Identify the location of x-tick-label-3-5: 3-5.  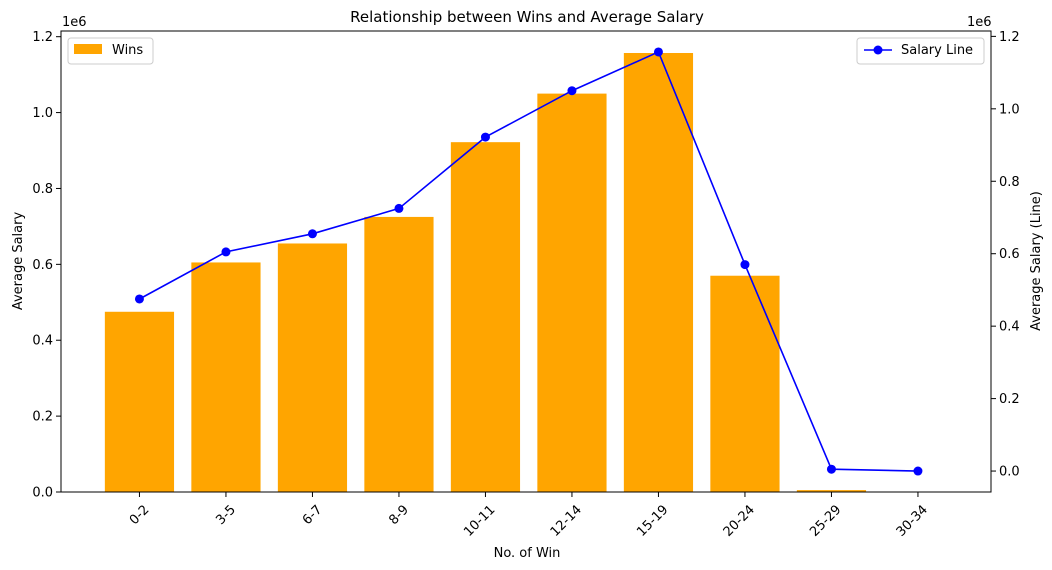
(226, 515).